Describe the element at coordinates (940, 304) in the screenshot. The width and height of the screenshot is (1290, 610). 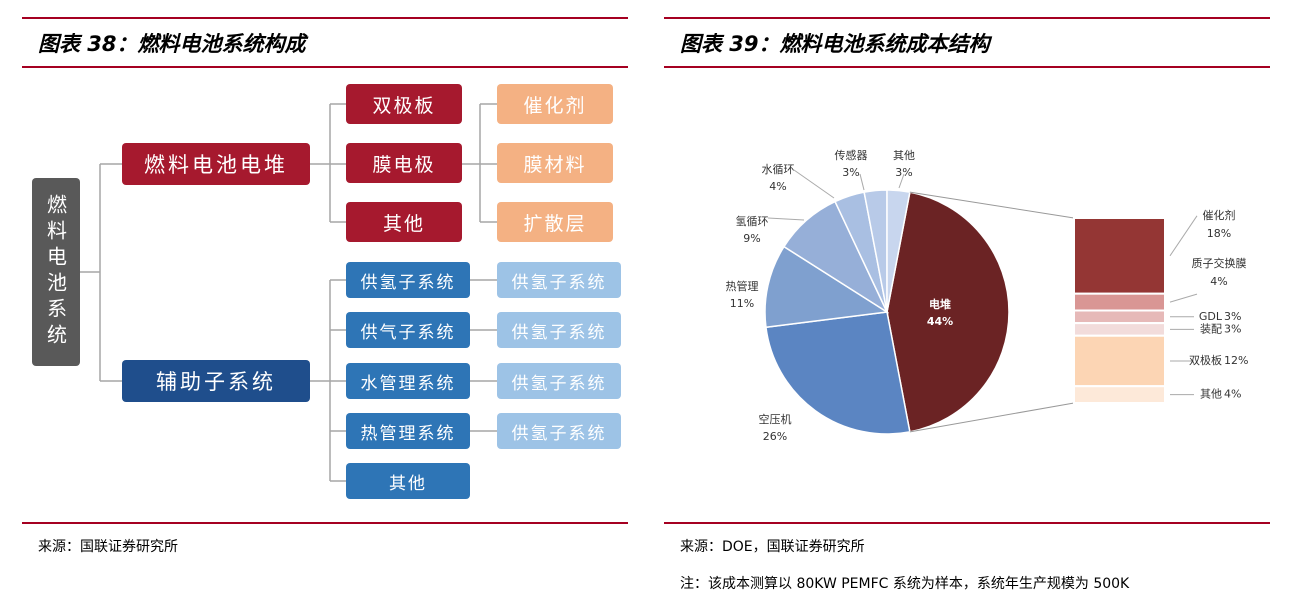
I see `pie-label: 电堆` at that location.